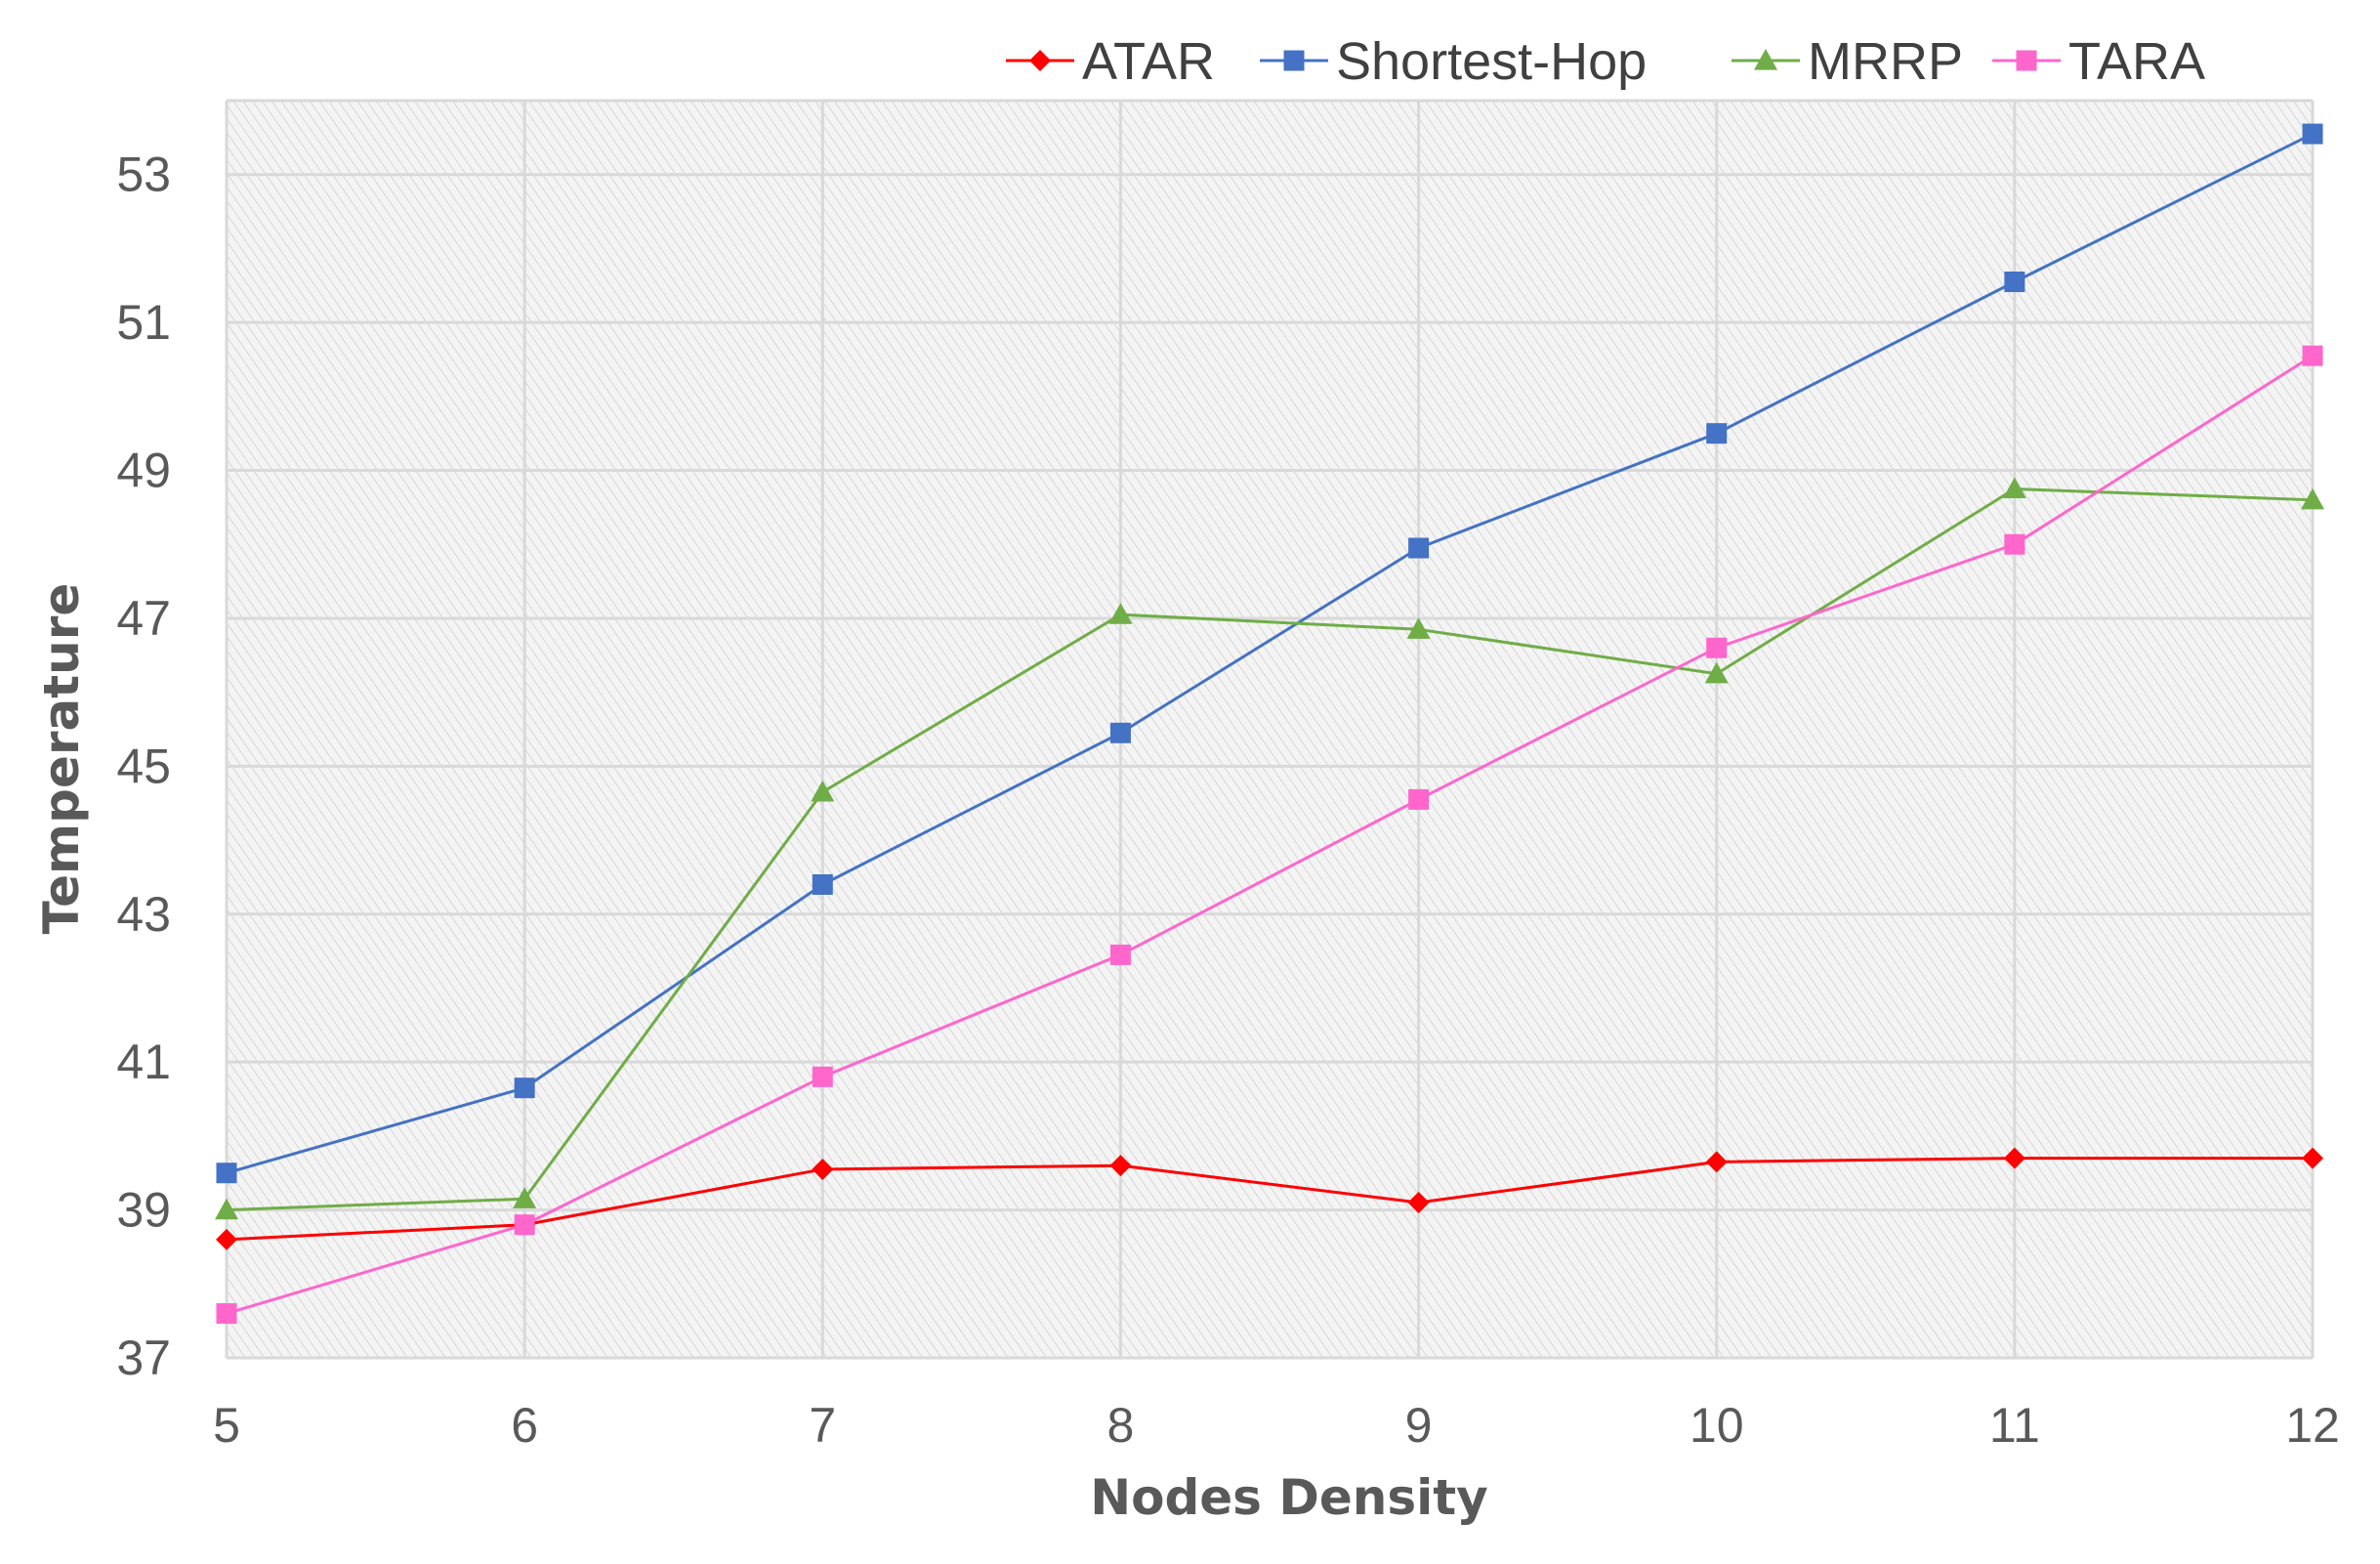  I want to click on series-line-atar, so click(1269, 1199).